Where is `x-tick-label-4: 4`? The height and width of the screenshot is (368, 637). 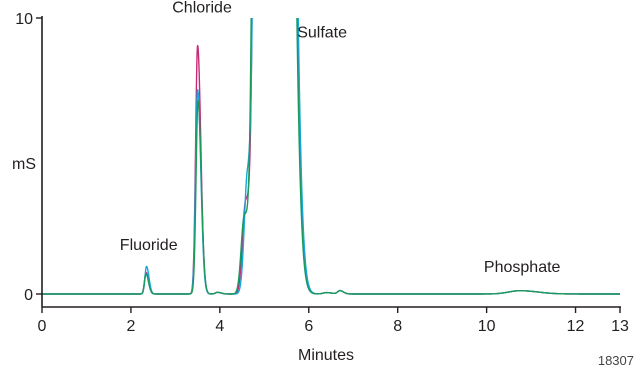 x-tick-label-4: 4 is located at coordinates (219, 326).